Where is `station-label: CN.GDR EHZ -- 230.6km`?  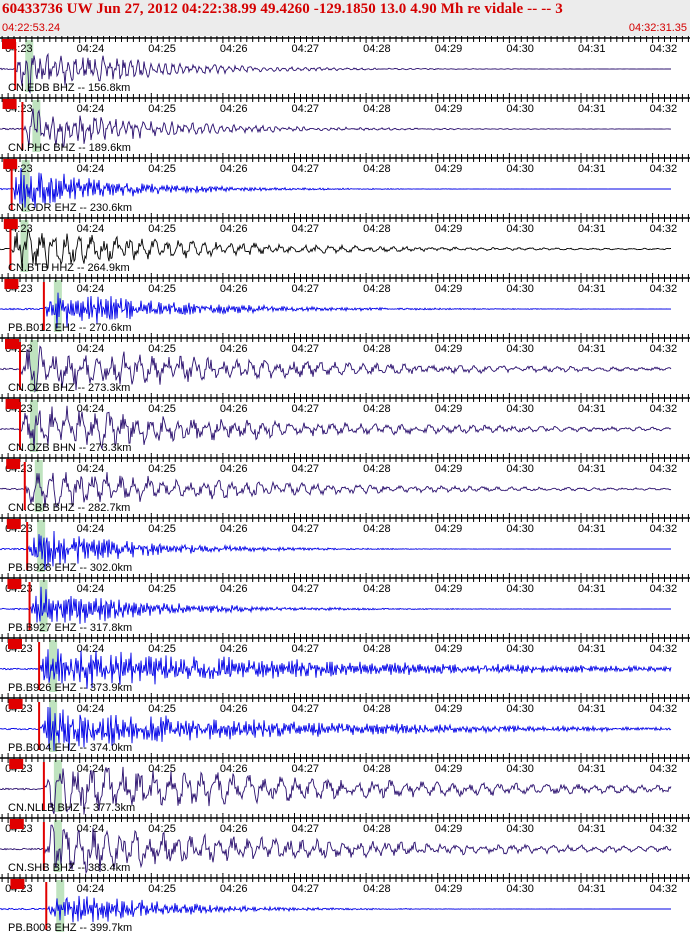 station-label: CN.GDR EHZ -- 230.6km is located at coordinates (70, 208).